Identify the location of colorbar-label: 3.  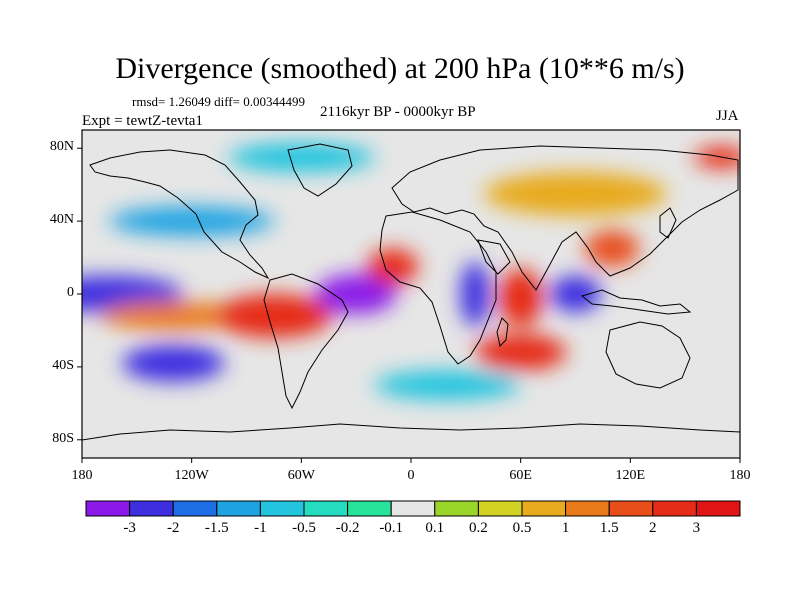
(696, 528).